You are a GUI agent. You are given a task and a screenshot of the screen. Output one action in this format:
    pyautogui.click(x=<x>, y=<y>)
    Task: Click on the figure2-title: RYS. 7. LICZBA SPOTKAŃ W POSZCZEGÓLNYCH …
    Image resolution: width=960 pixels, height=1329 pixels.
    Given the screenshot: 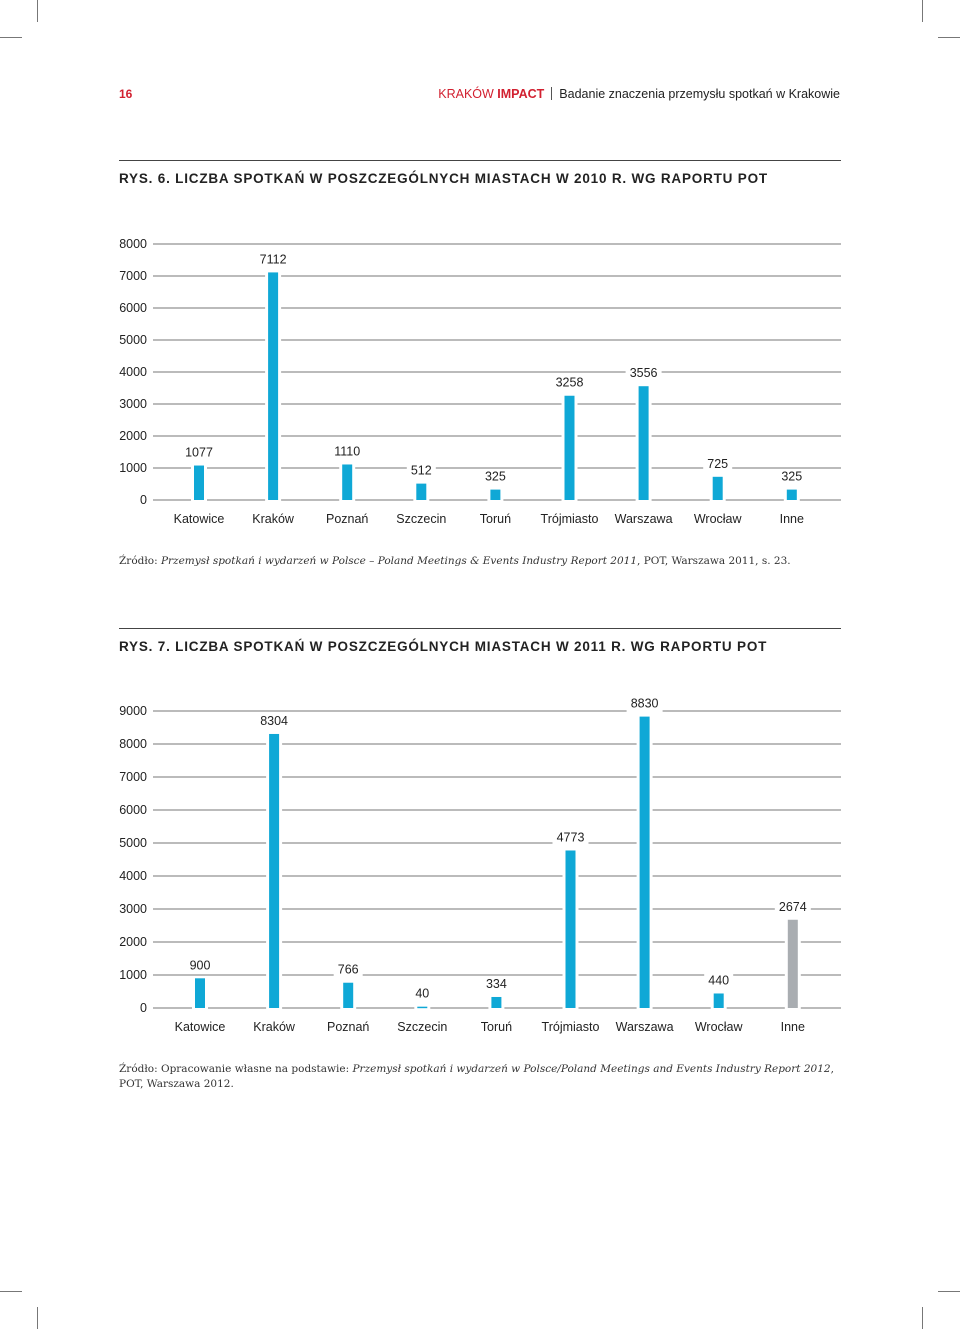 What is the action you would take?
    pyautogui.click(x=443, y=646)
    